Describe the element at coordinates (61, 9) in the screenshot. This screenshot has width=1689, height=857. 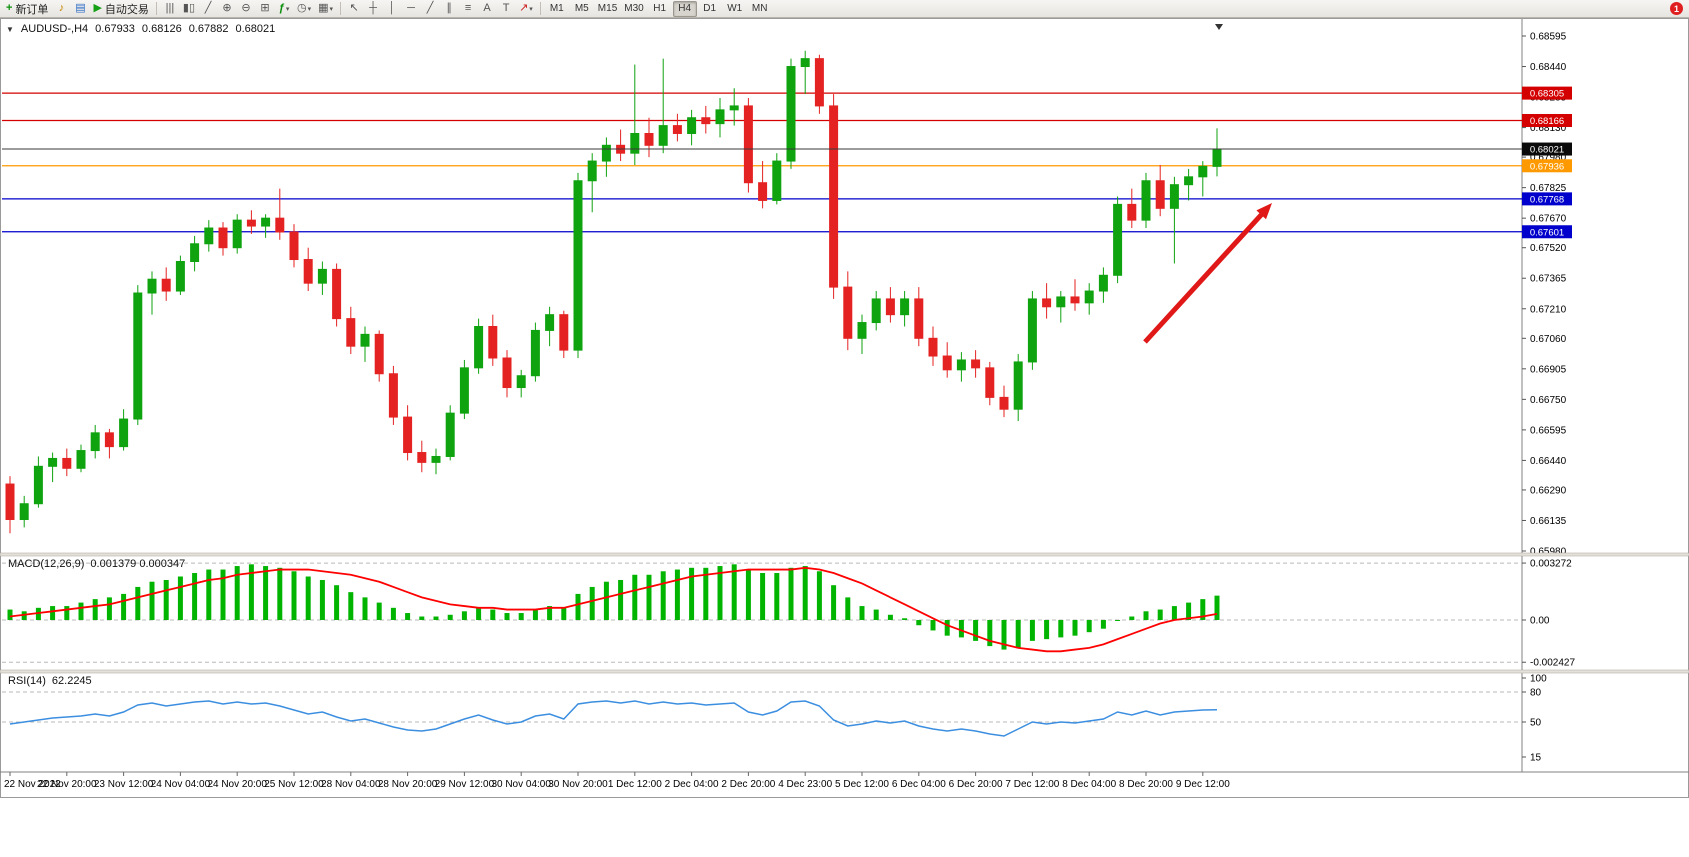
I see `alerts-button: ♪` at that location.